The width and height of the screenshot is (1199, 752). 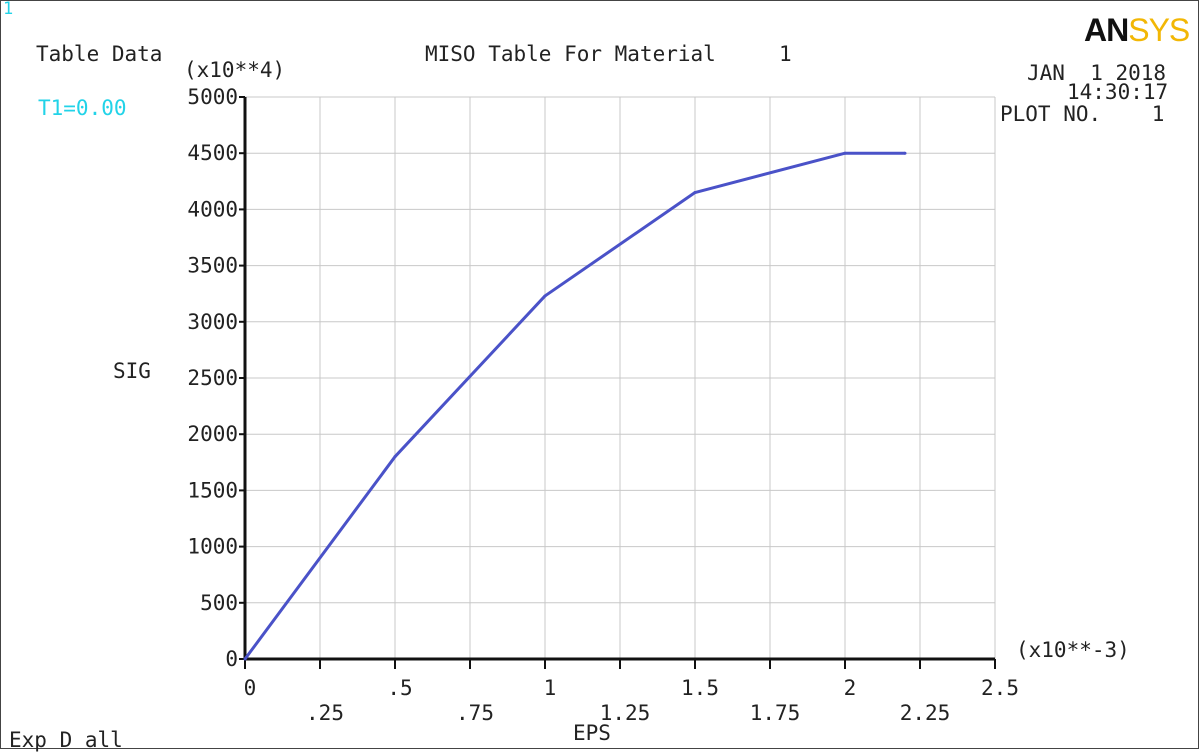 What do you see at coordinates (1000, 688) in the screenshot?
I see `x-tick-label: 2.5` at bounding box center [1000, 688].